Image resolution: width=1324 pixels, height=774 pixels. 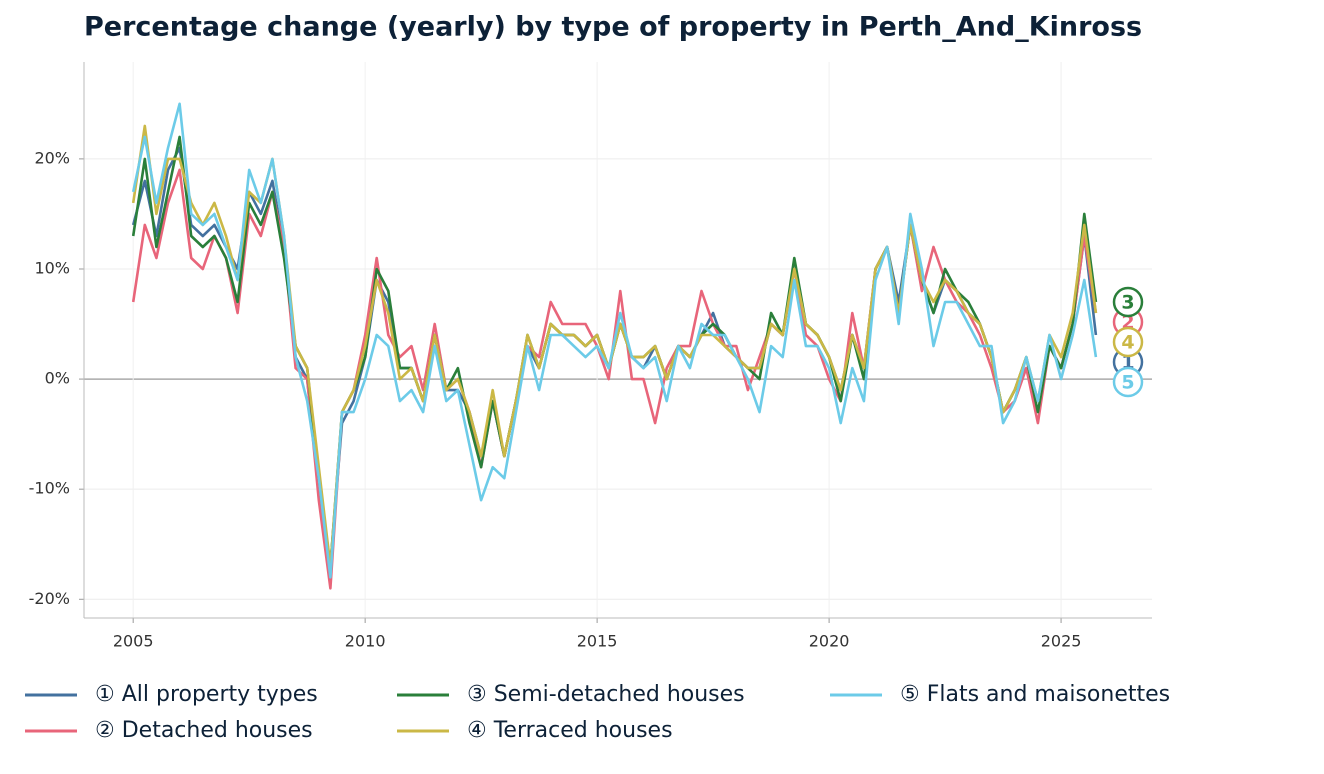 What do you see at coordinates (204, 730) in the screenshot?
I see `legend-label: ② Detached houses` at bounding box center [204, 730].